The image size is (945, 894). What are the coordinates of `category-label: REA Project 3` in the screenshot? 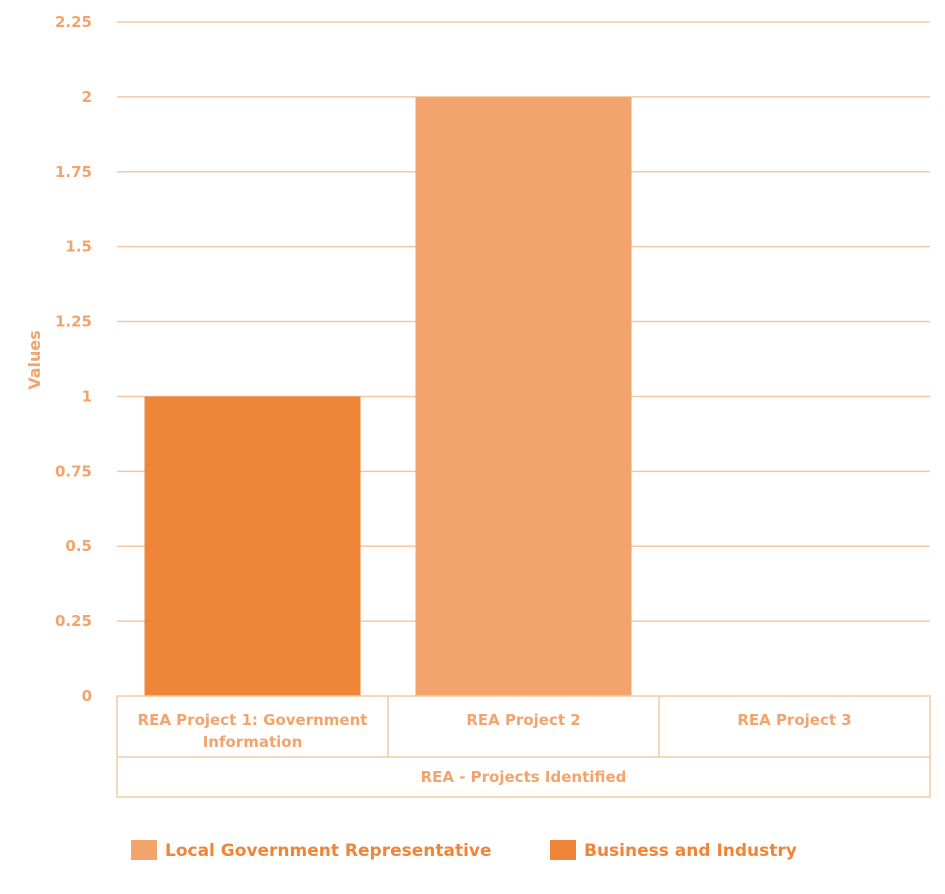 It's located at (794, 720).